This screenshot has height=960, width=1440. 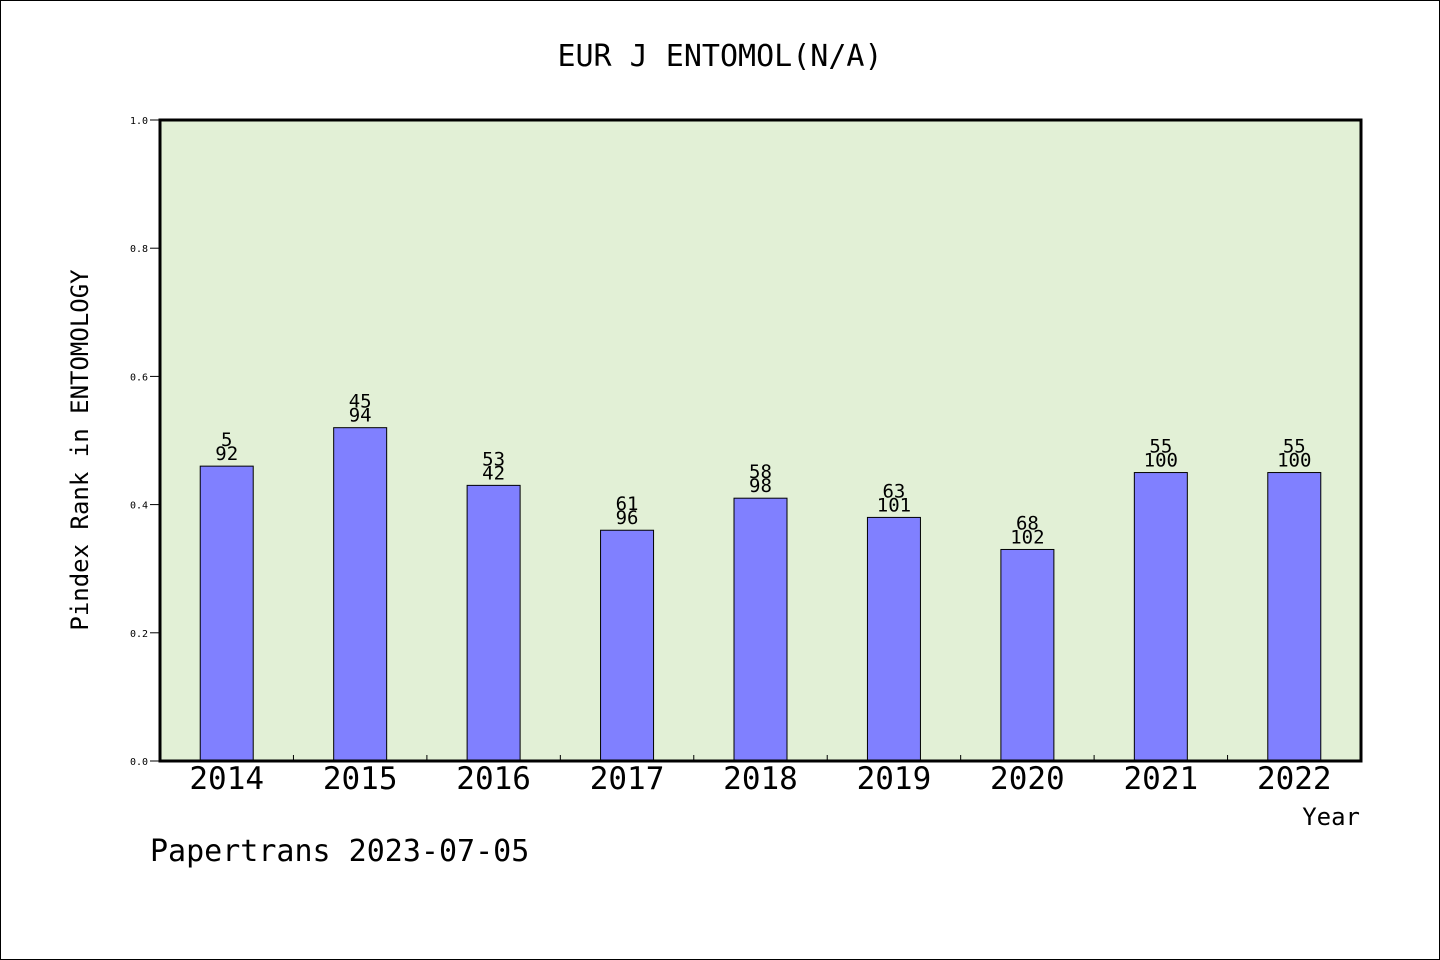 What do you see at coordinates (1294, 461) in the screenshot?
I see `data-label-bottom-2022: 100` at bounding box center [1294, 461].